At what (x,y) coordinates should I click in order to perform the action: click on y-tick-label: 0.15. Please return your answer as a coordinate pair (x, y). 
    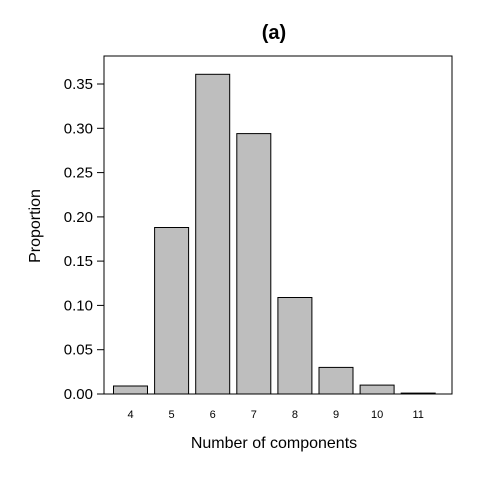
    Looking at the image, I should click on (78, 261).